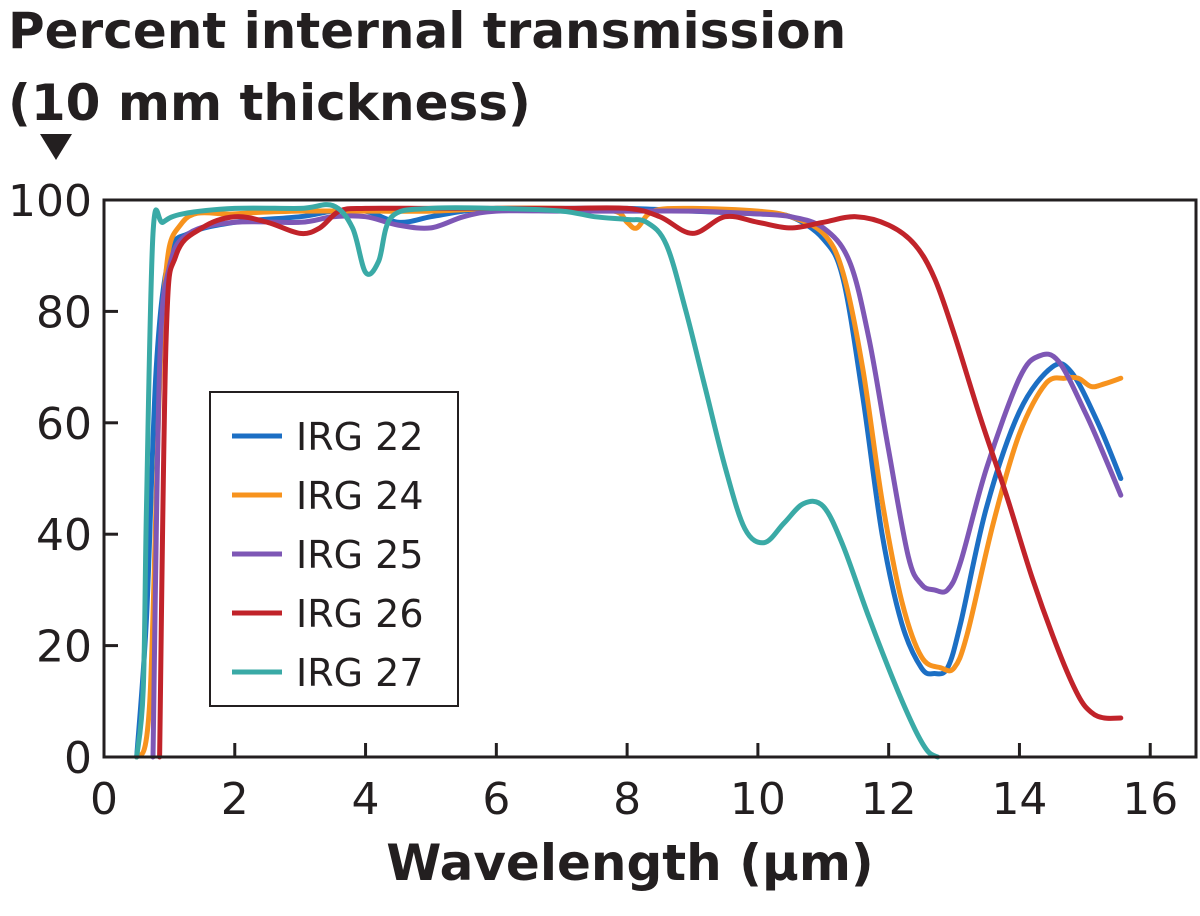 The height and width of the screenshot is (916, 1200). Describe the element at coordinates (64, 535) in the screenshot. I see `y-tick-label: 40` at that location.